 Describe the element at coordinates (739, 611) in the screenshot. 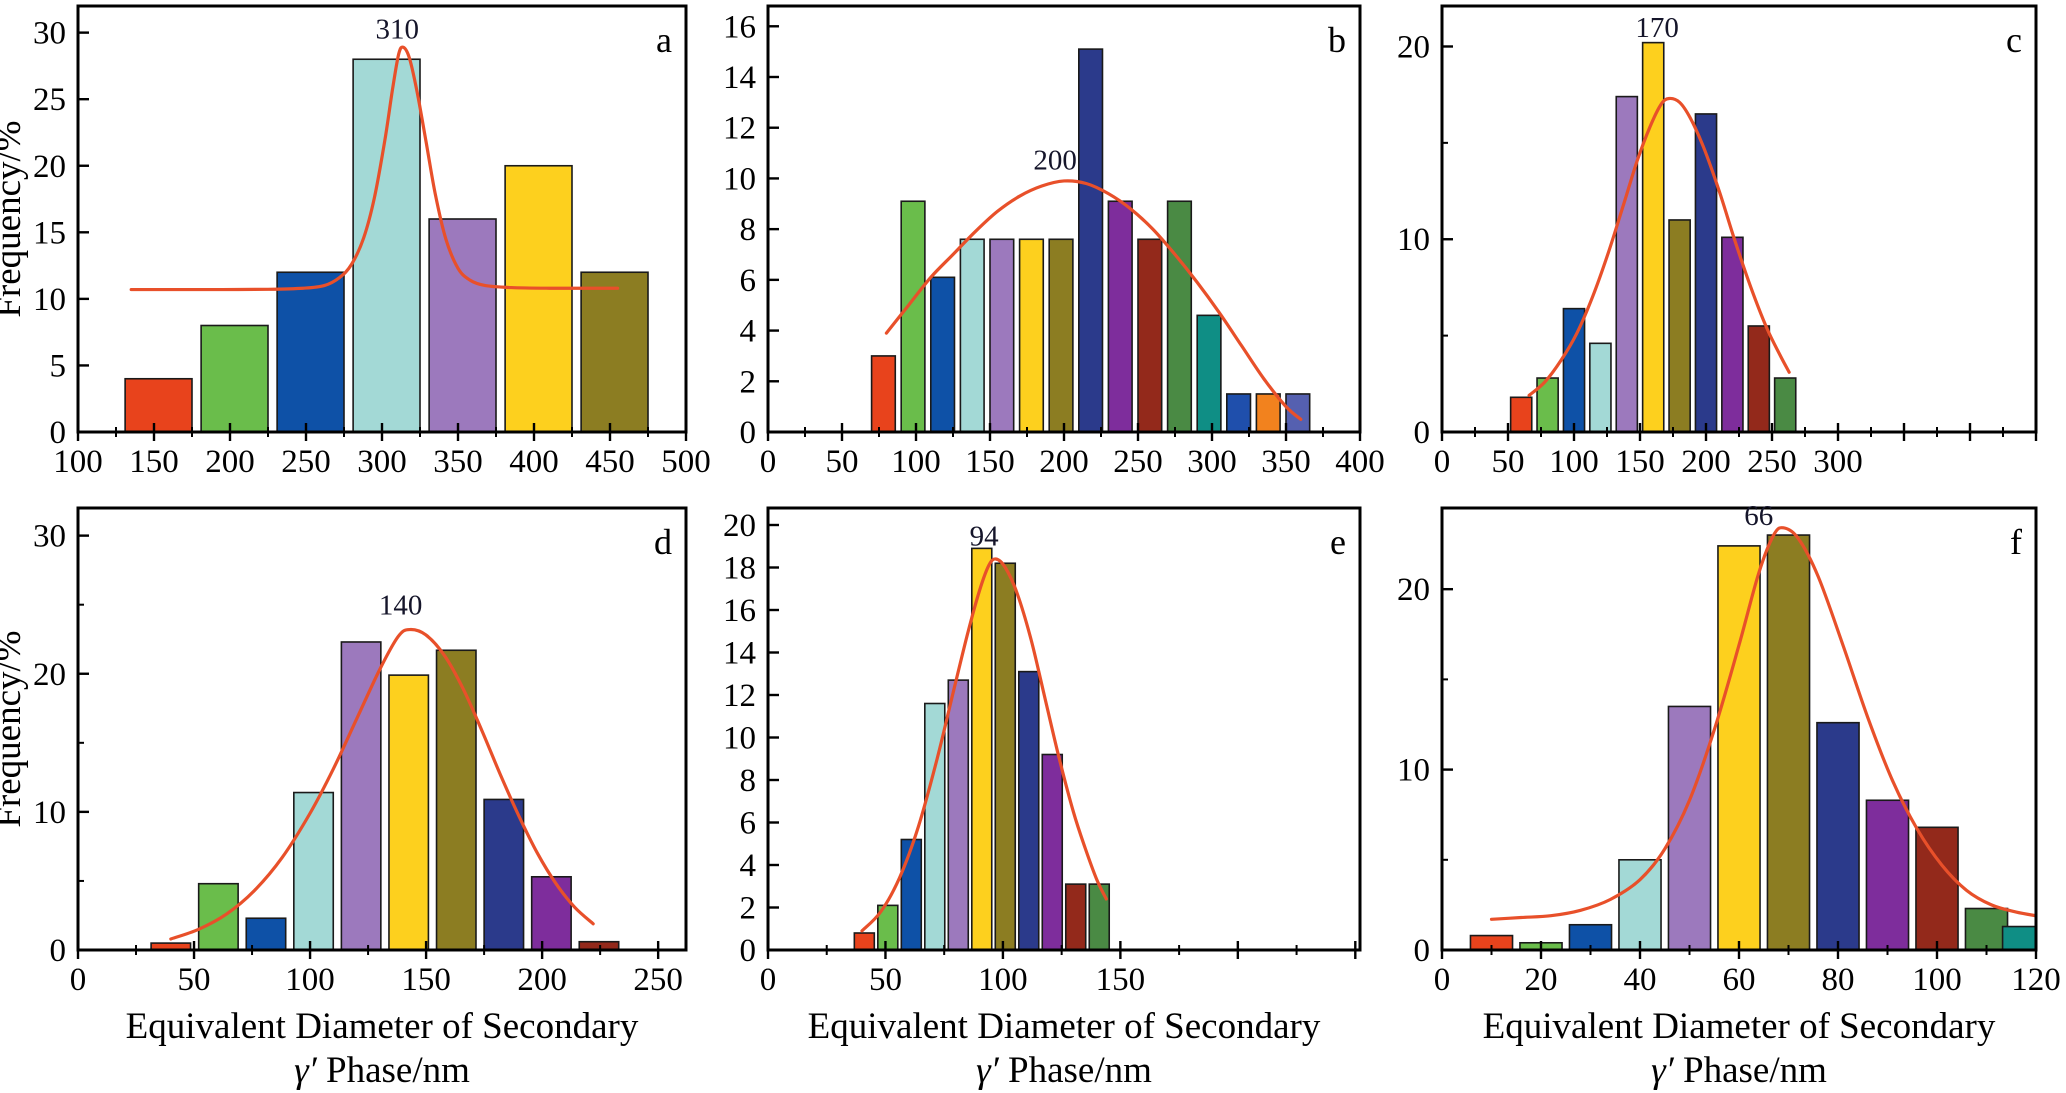

I see `y-tick-label: 16` at that location.